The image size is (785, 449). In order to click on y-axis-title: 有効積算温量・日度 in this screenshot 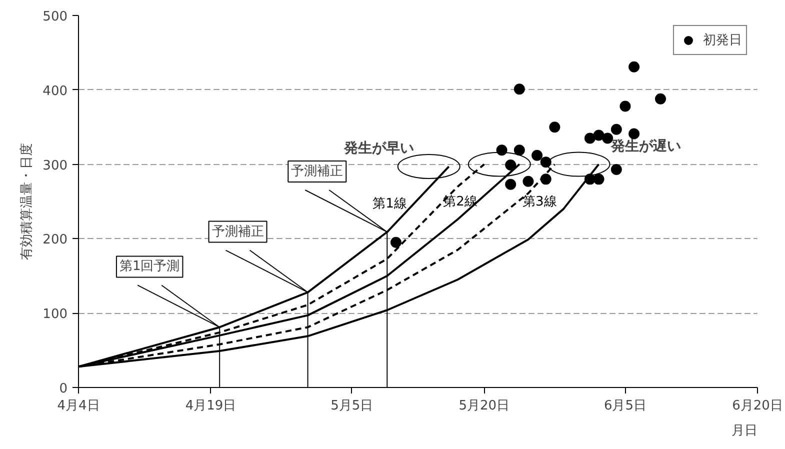, I will do `click(26, 201)`.